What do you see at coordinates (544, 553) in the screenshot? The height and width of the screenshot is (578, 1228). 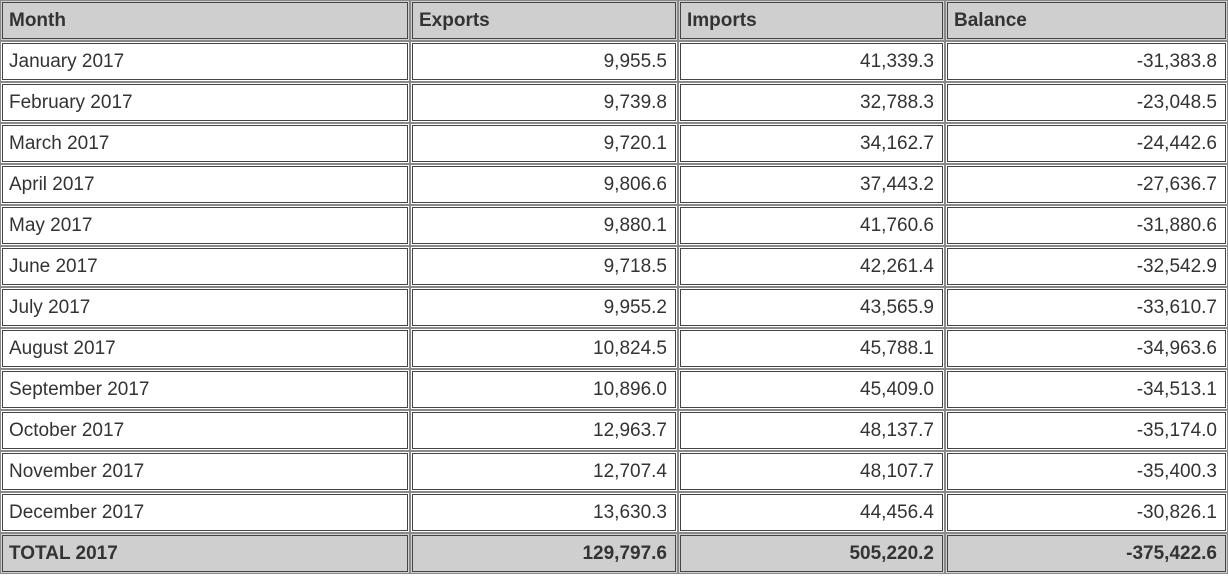 I see `total-exports-cell: 129,797.6` at bounding box center [544, 553].